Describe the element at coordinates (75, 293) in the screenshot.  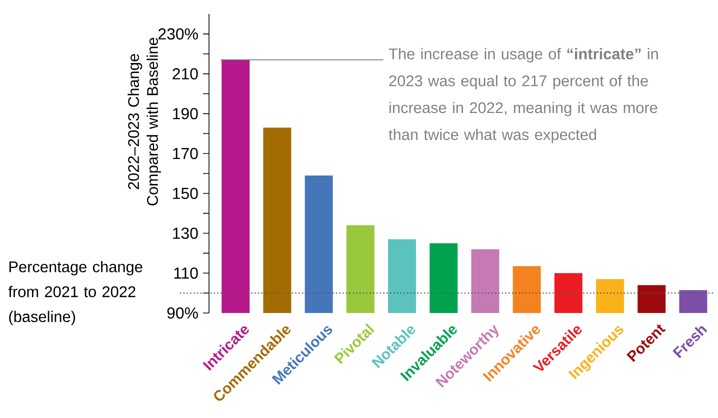
I see `ref-line-label: Percentage change from 2021 to 2022 (baseline)` at that location.